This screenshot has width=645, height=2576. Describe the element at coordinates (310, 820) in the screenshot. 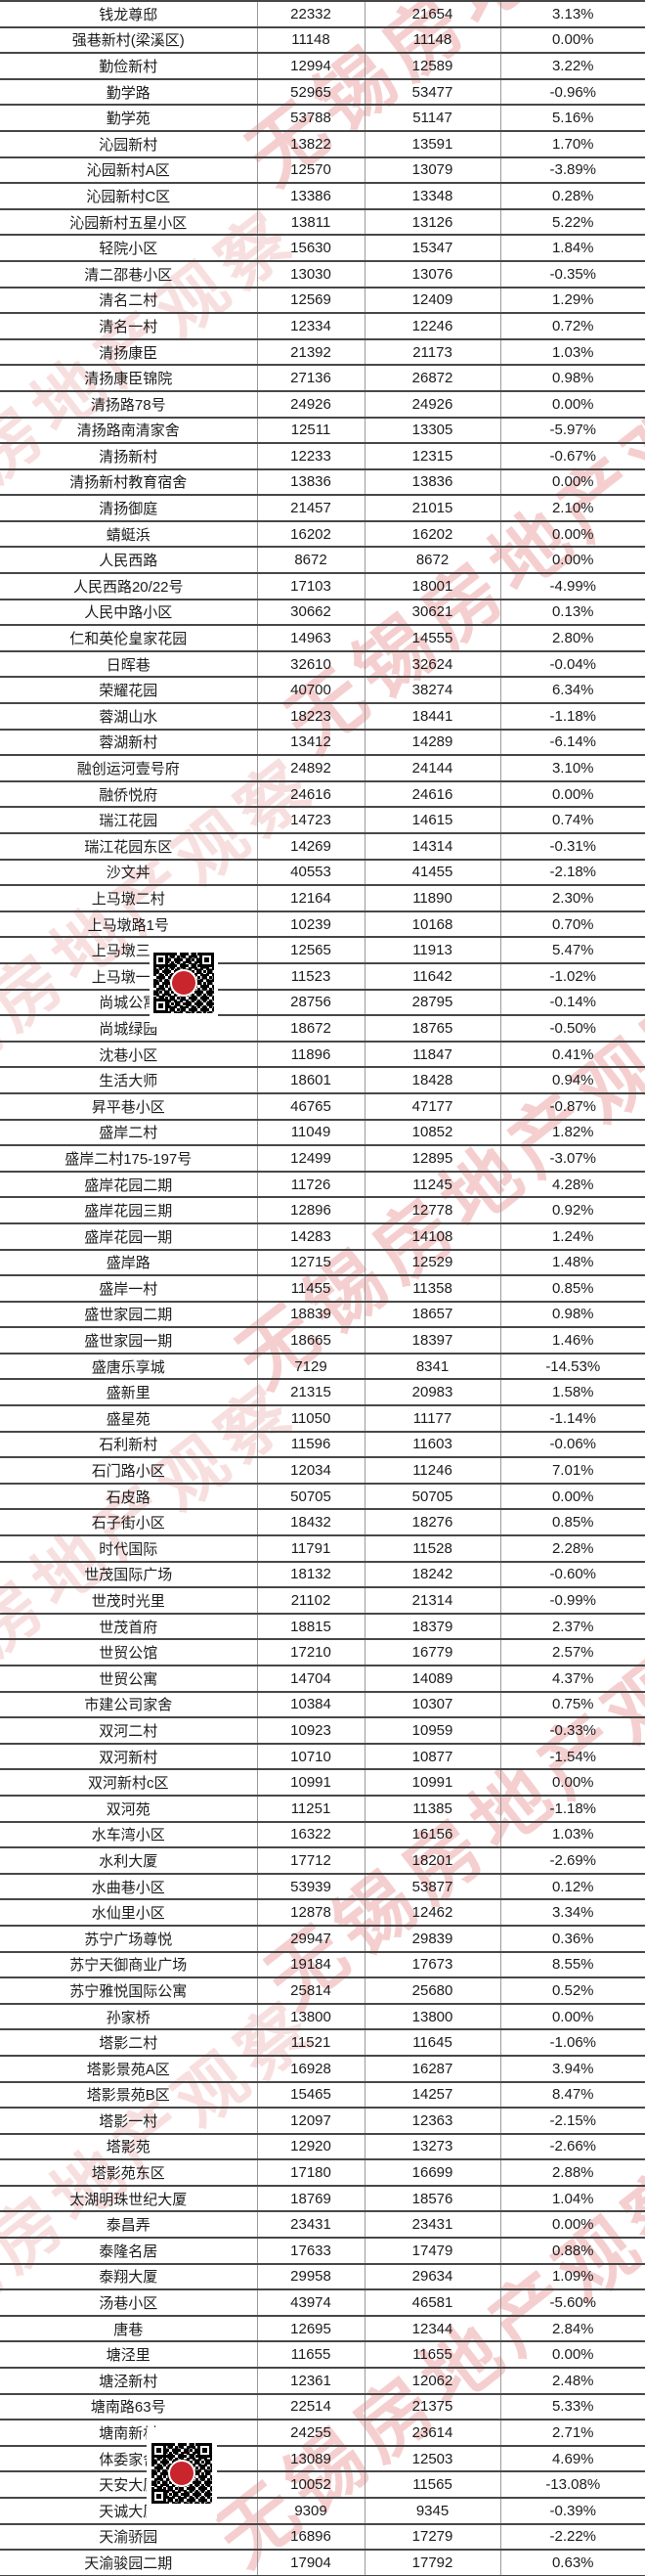

I see `price-current-cell: 14723` at that location.